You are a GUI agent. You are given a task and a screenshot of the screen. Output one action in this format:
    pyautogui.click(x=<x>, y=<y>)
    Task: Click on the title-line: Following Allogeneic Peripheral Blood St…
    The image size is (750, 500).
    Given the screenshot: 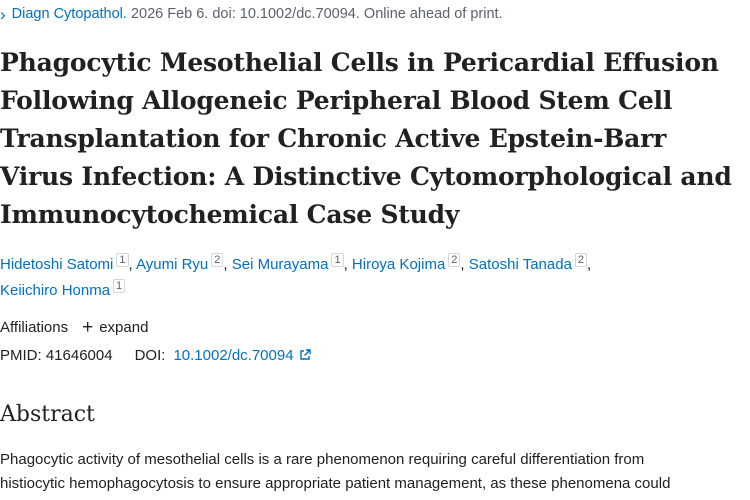 What is the action you would take?
    pyautogui.click(x=336, y=100)
    